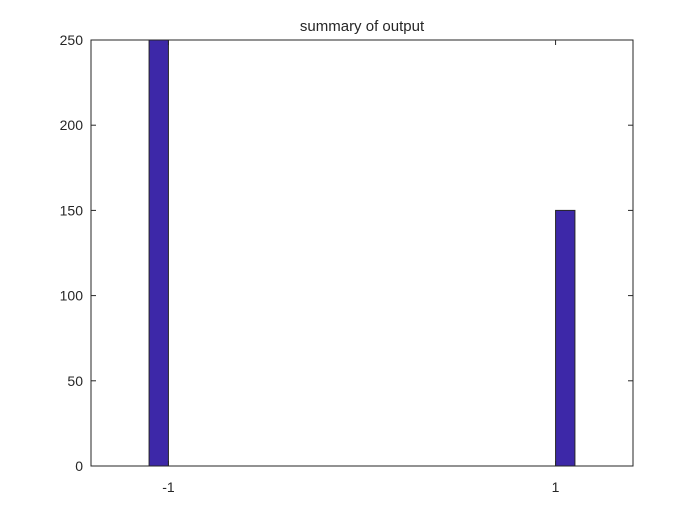 The image size is (700, 530). What do you see at coordinates (72, 40) in the screenshot?
I see `y-tick-label-5: 250` at bounding box center [72, 40].